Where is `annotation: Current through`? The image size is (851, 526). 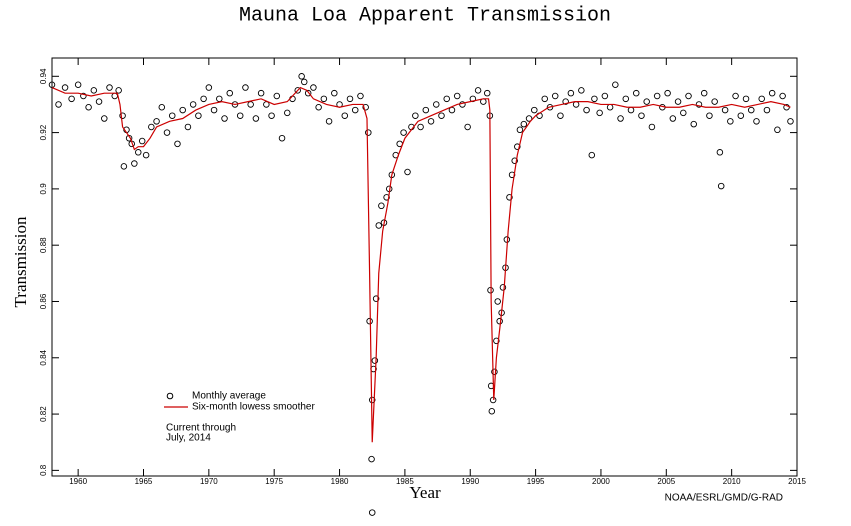
annotation: Current through is located at coordinates (201, 428).